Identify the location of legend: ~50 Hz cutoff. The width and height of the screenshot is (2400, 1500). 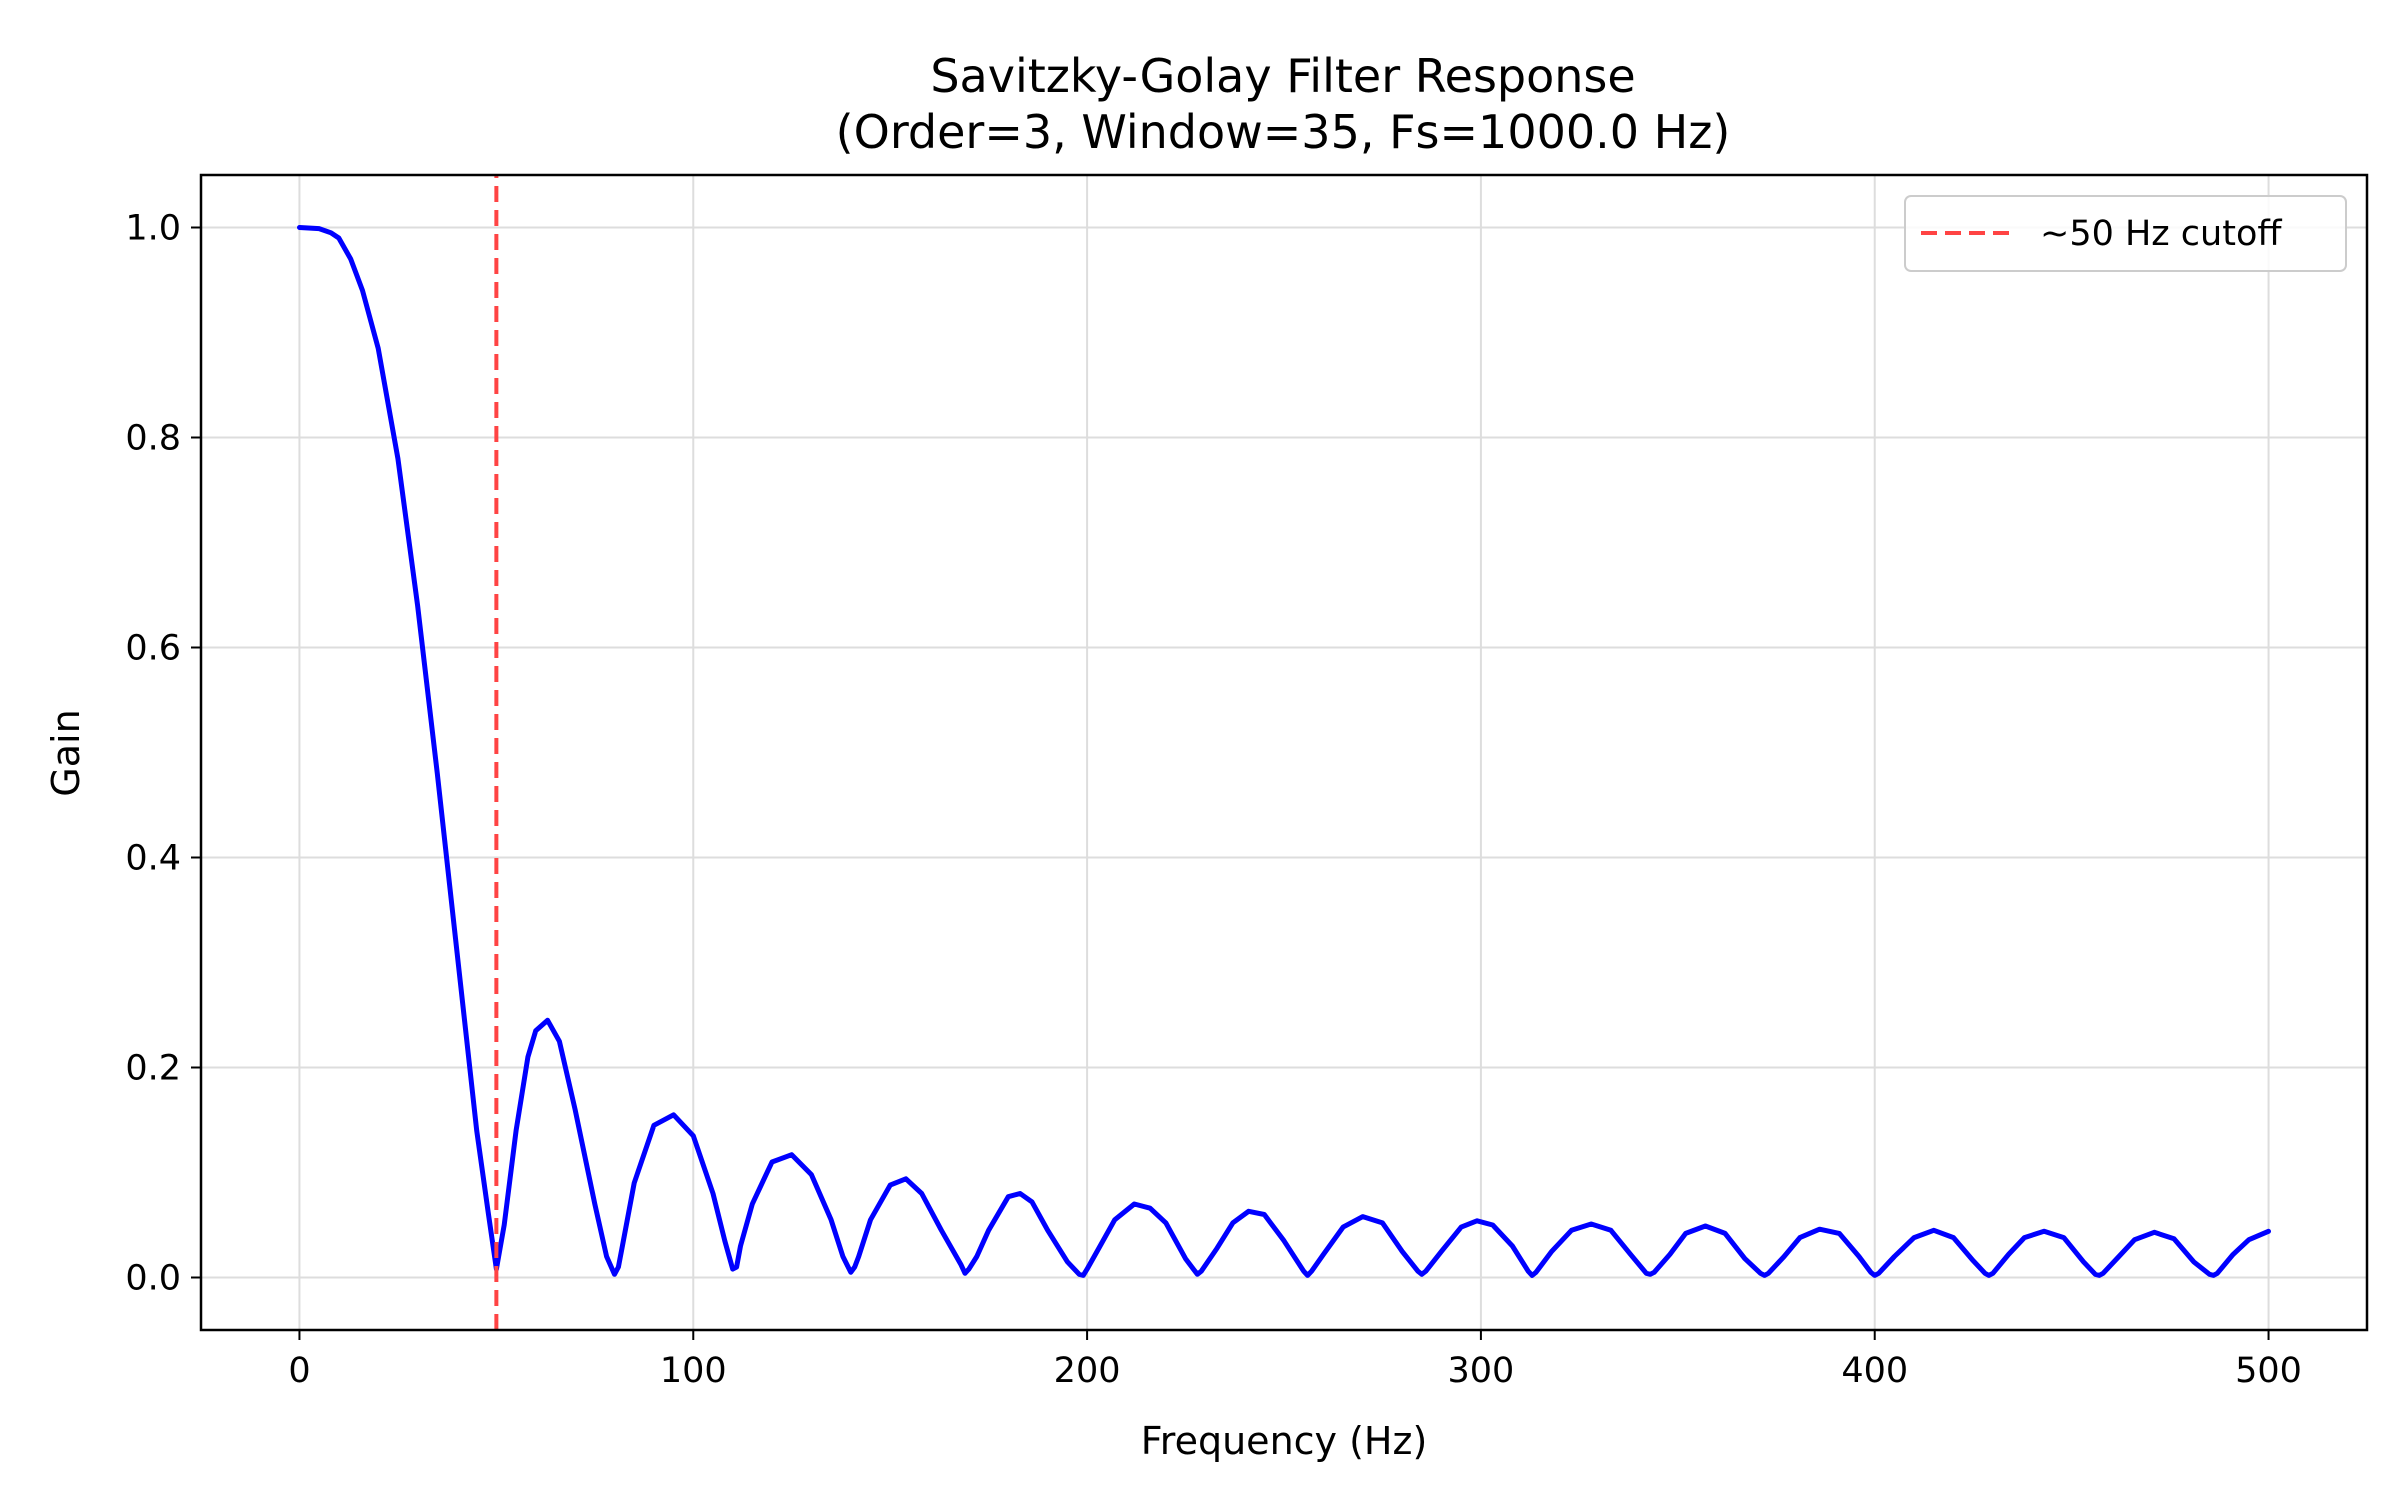
(2125, 233).